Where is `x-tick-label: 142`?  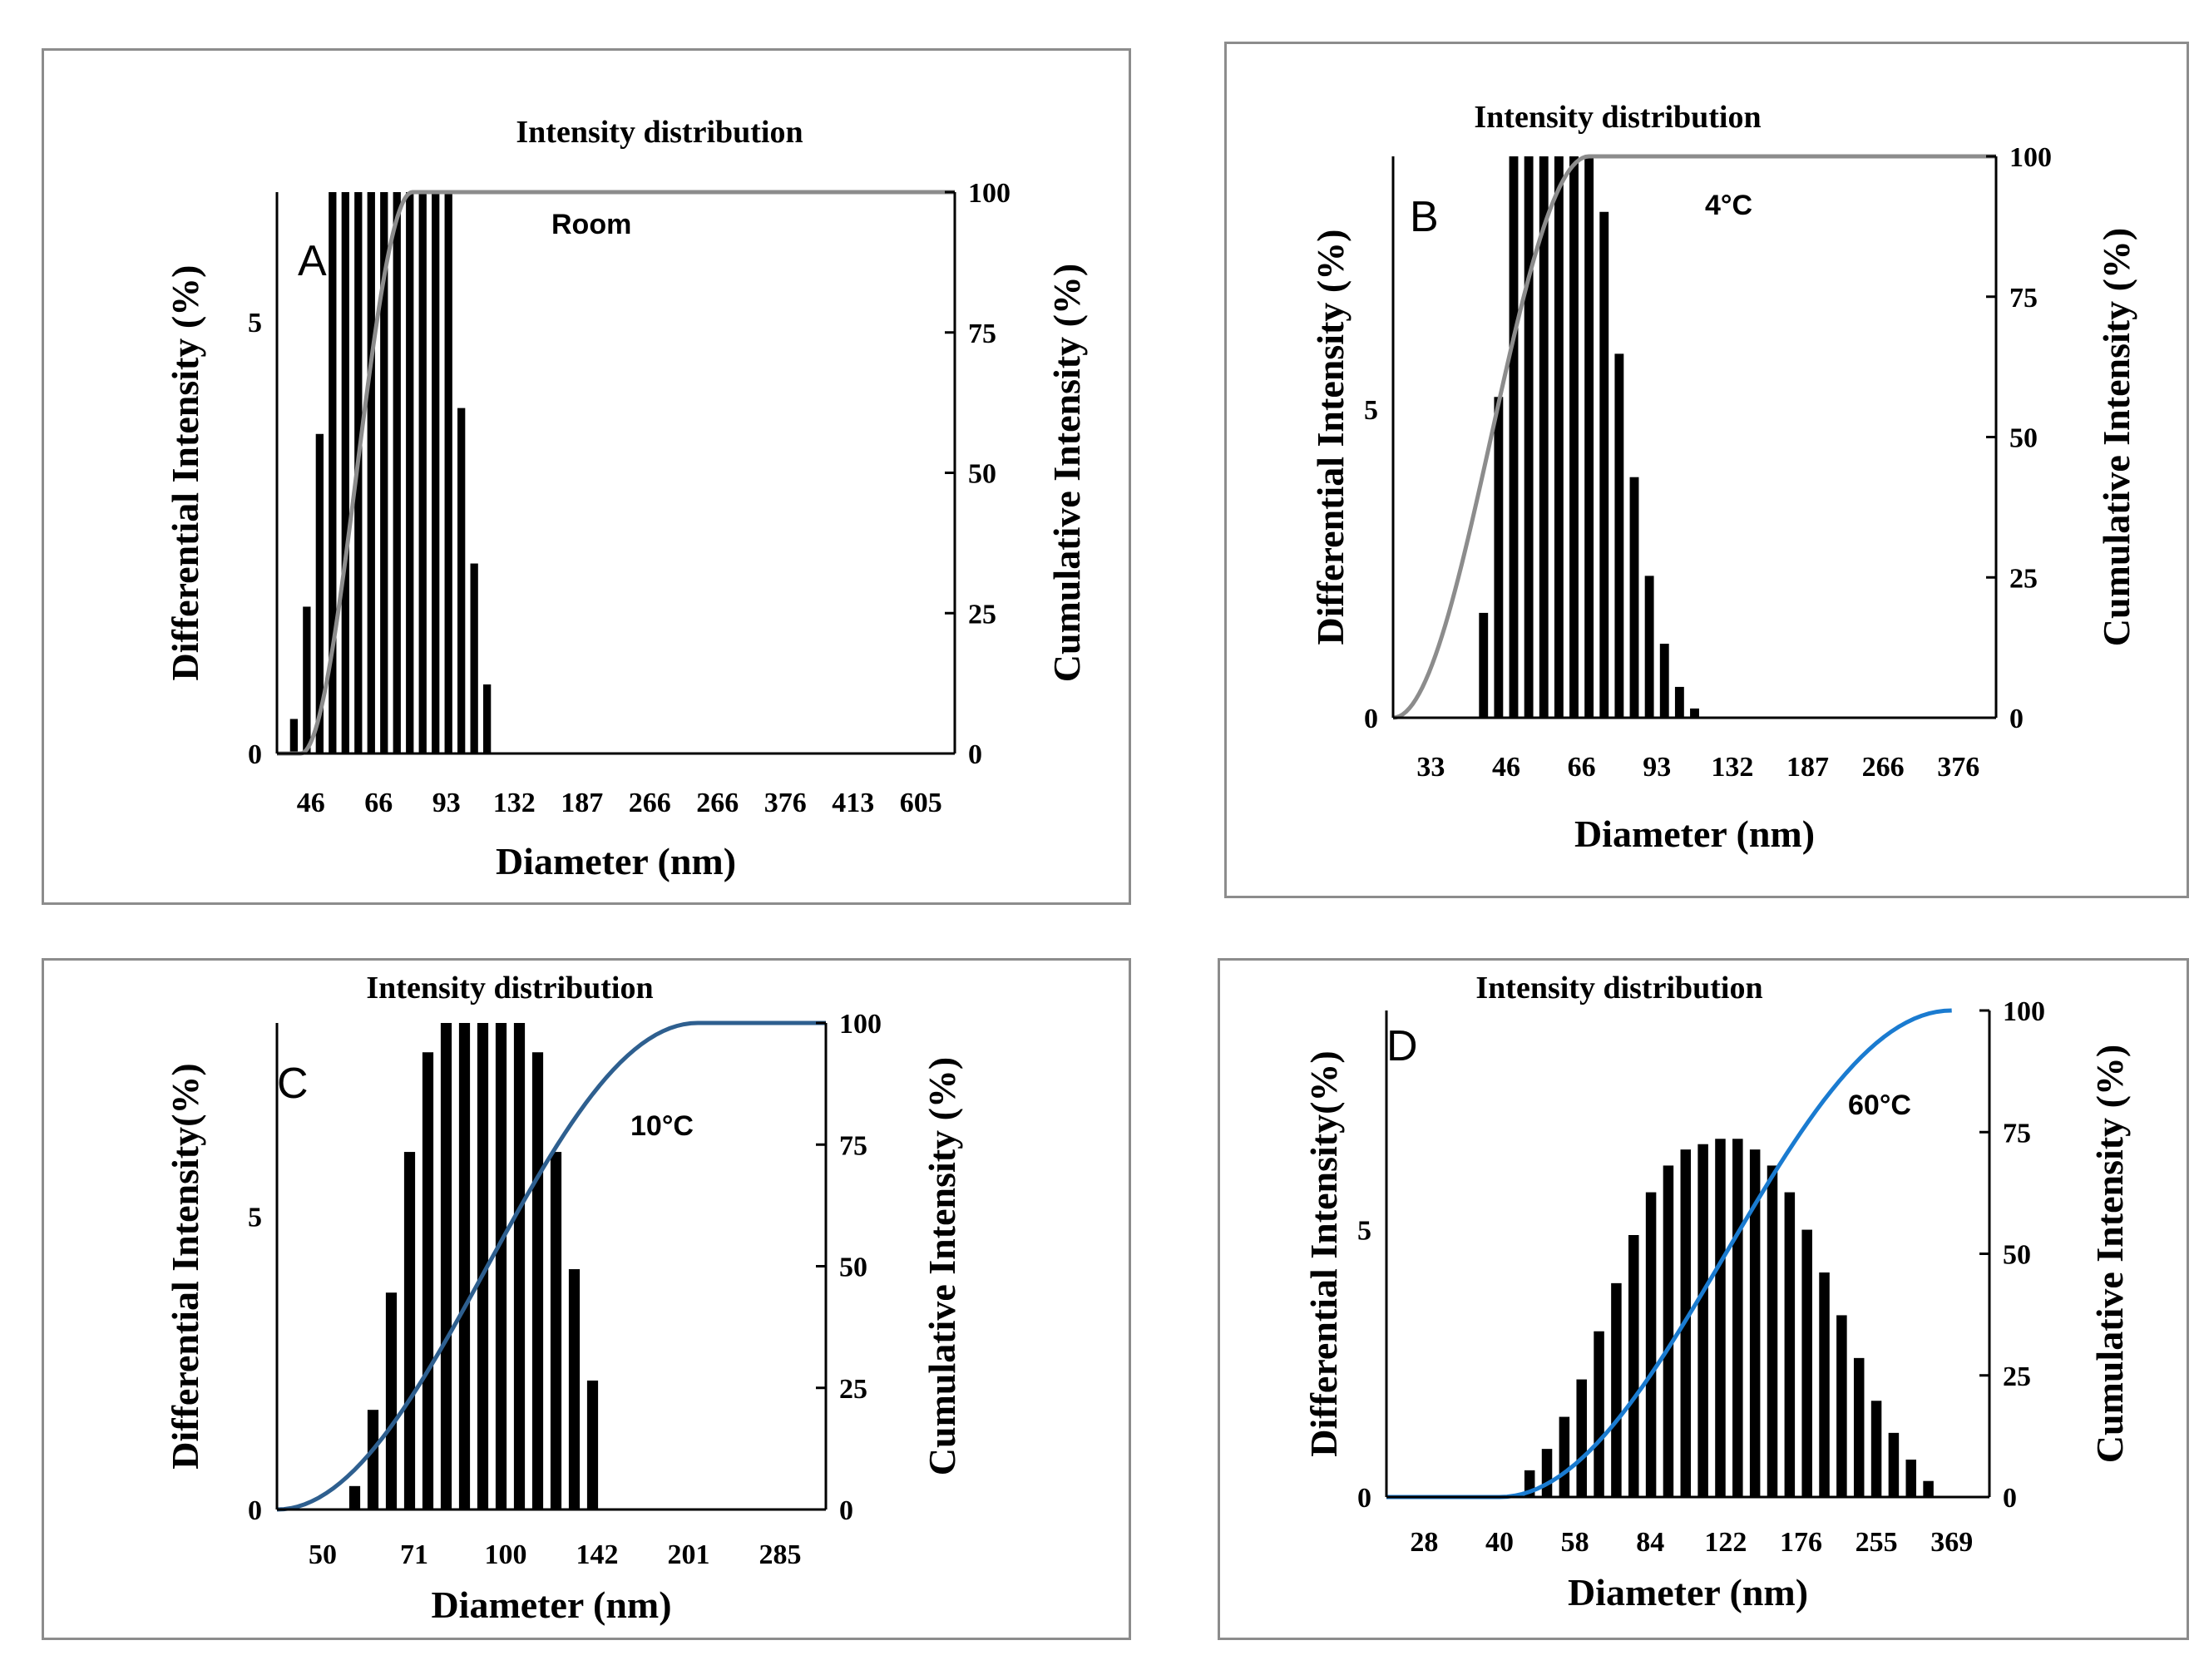 x-tick-label: 142 is located at coordinates (597, 1554).